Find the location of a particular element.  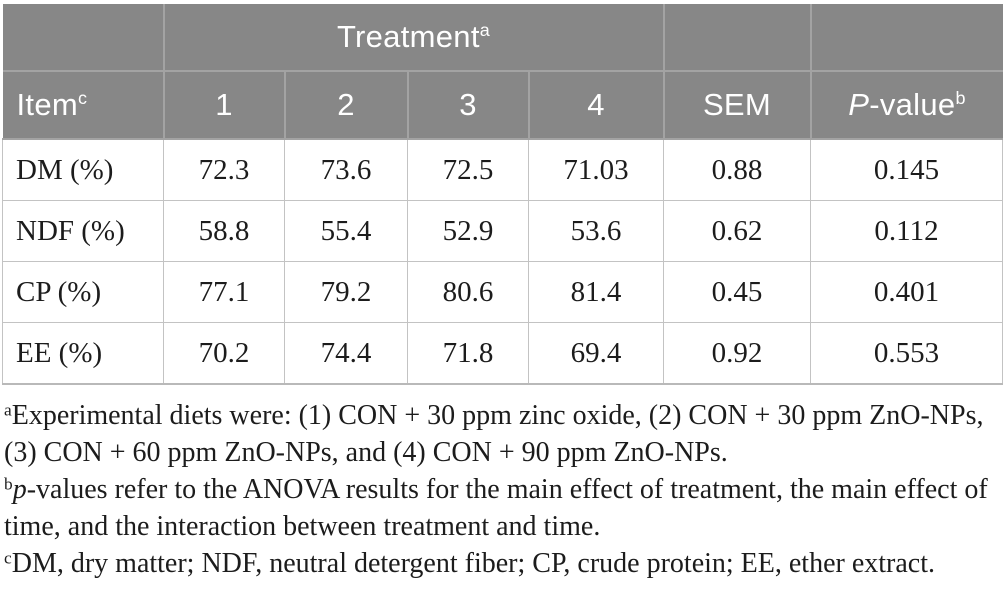

item-superscript: c is located at coordinates (83, 98).